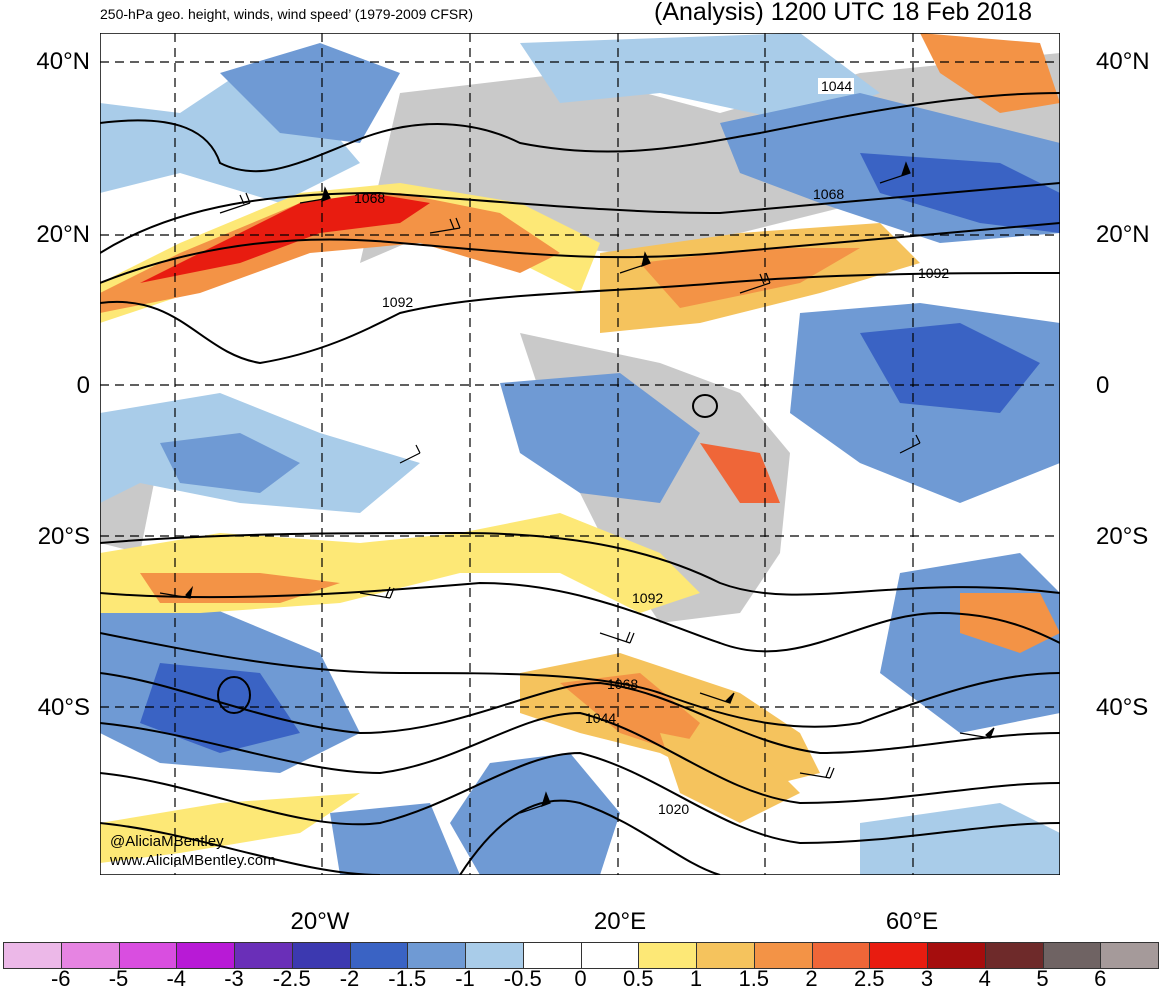 The image size is (1160, 999). Describe the element at coordinates (1042, 978) in the screenshot. I see `colorbar-tick-label: 5` at that location.